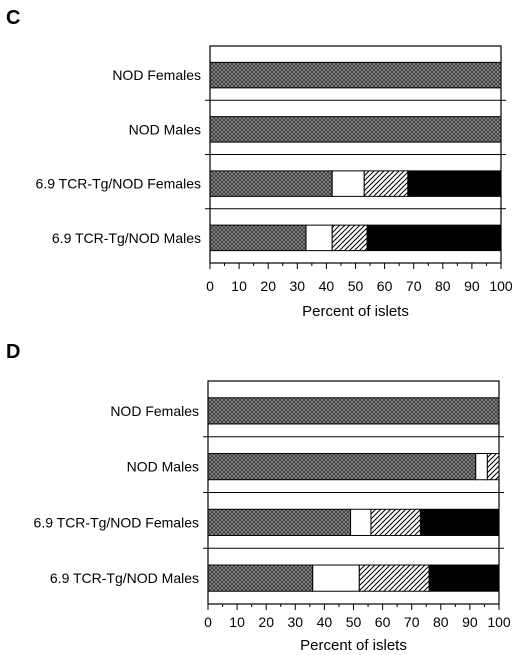 The width and height of the screenshot is (520, 655). I want to click on panel-letter: C, so click(13, 18).